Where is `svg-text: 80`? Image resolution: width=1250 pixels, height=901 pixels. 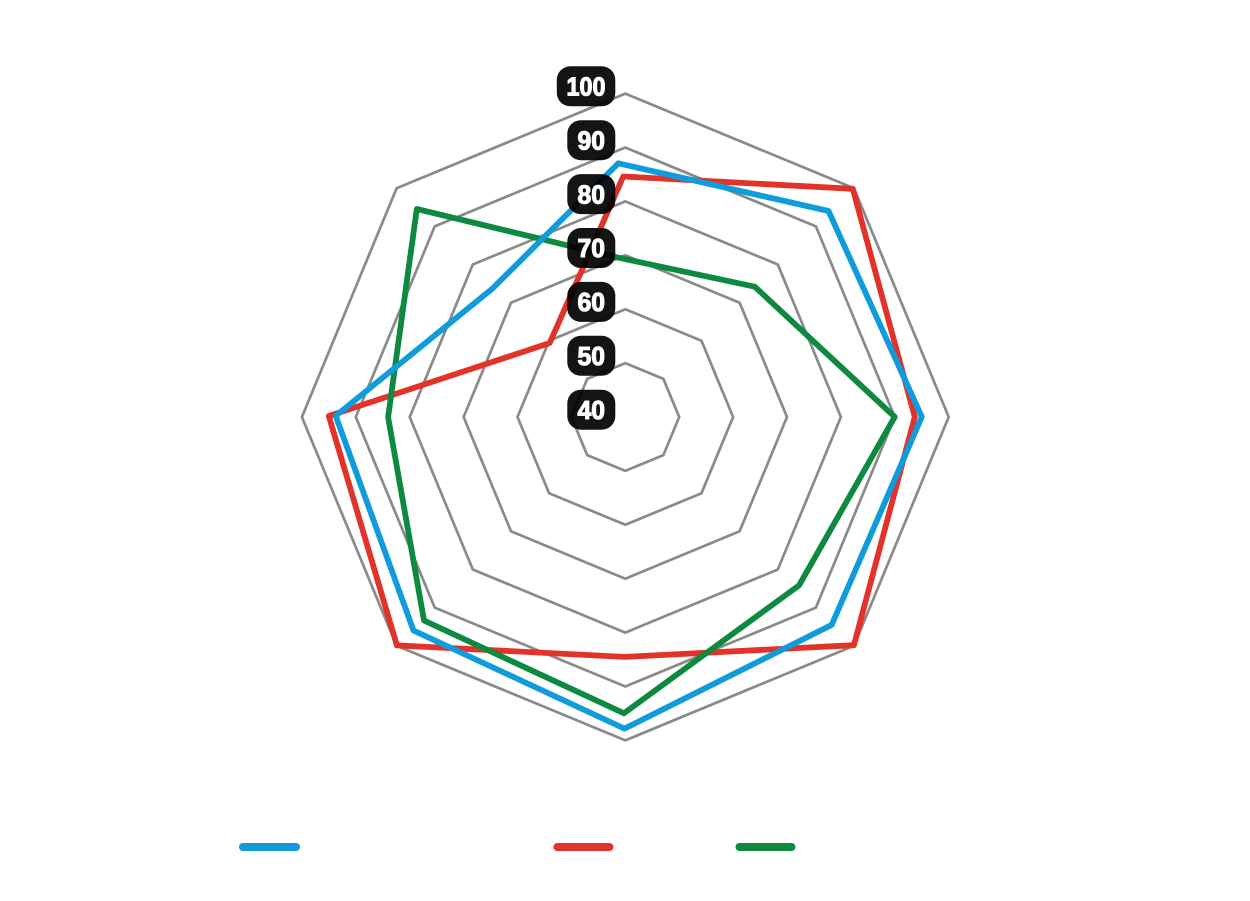
svg-text: 80 is located at coordinates (592, 194).